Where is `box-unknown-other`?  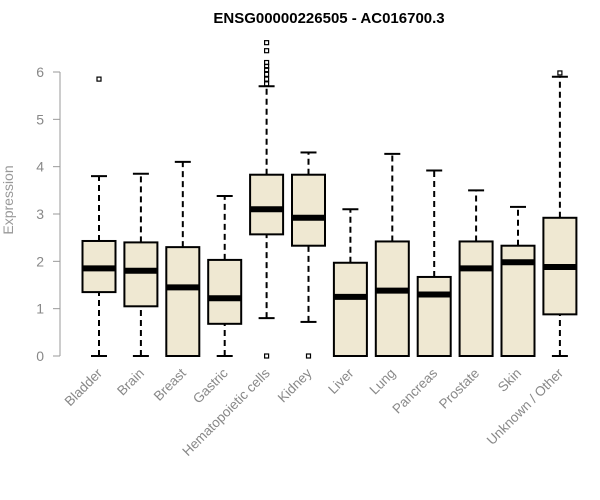
box-unknown-other is located at coordinates (560, 213).